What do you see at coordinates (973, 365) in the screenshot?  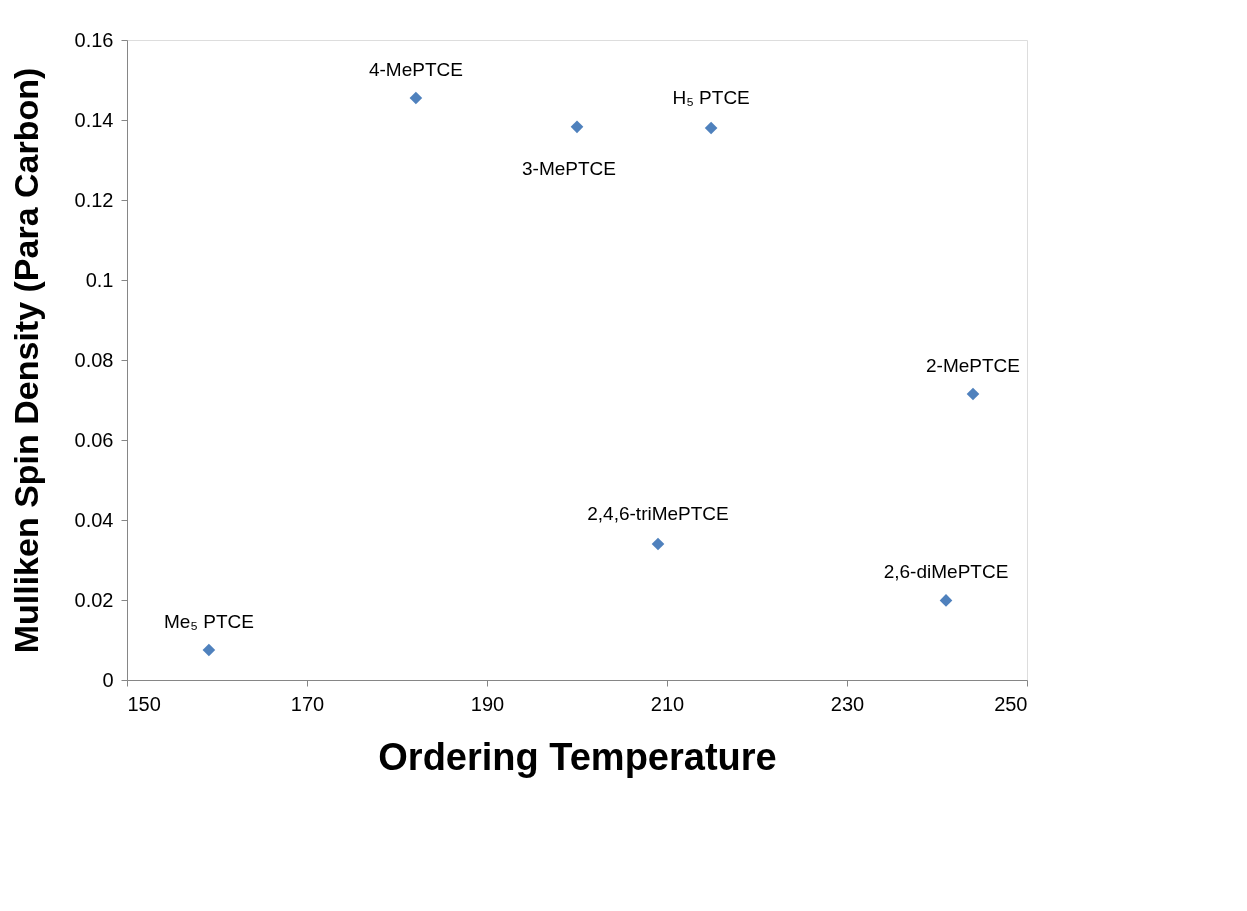 I see `annotation: 2-MePTCE` at bounding box center [973, 365].